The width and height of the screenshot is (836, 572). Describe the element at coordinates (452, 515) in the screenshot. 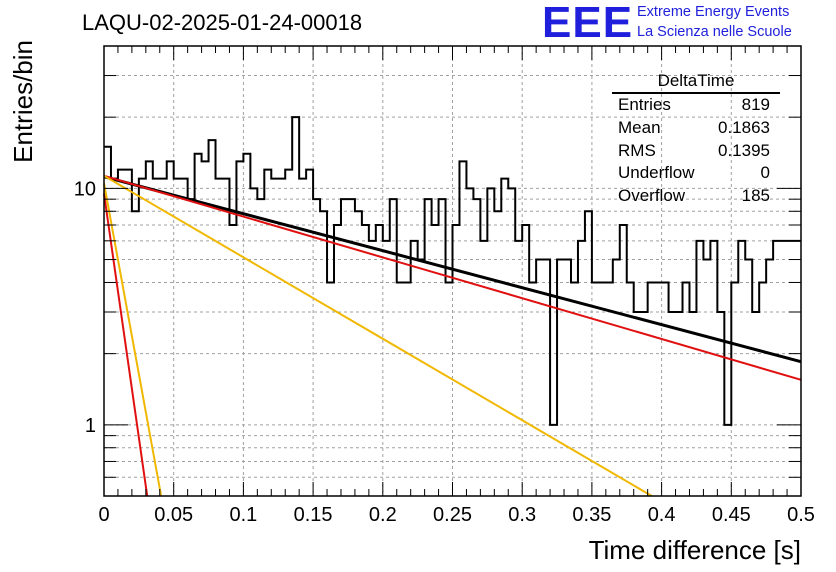

I see `x-tick-label: 0.25` at that location.